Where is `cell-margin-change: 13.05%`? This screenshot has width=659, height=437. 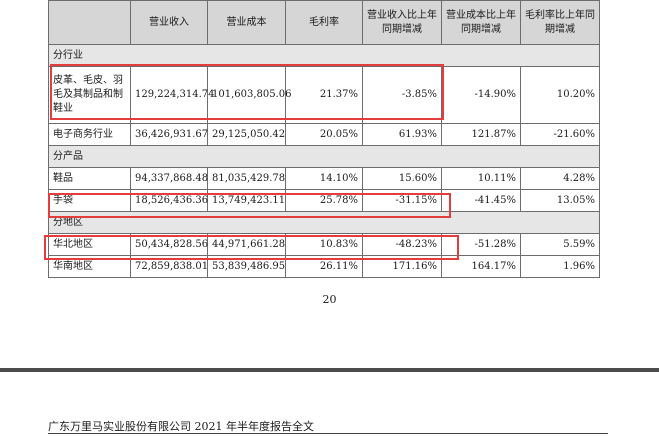
cell-margin-change: 13.05% is located at coordinates (560, 200).